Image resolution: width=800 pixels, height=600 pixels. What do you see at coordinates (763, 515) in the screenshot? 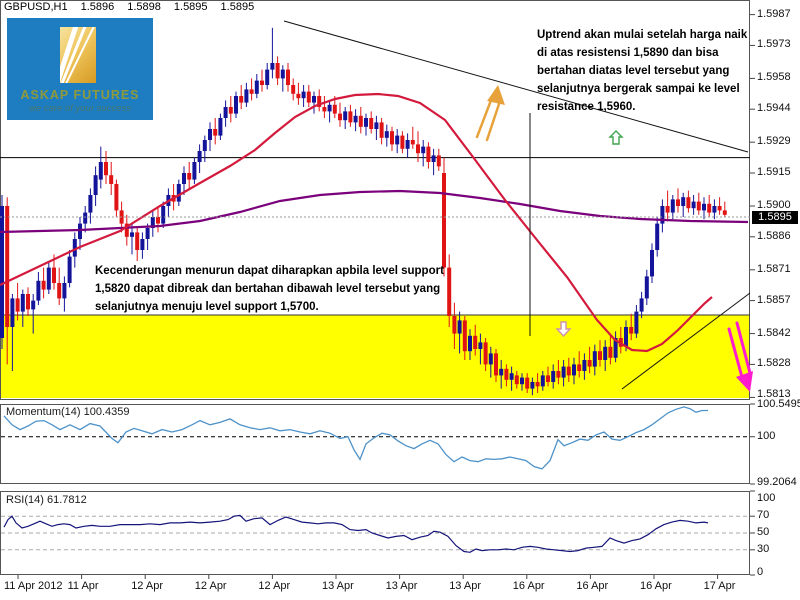
I see `rsi-axis-tick: 70` at bounding box center [763, 515].